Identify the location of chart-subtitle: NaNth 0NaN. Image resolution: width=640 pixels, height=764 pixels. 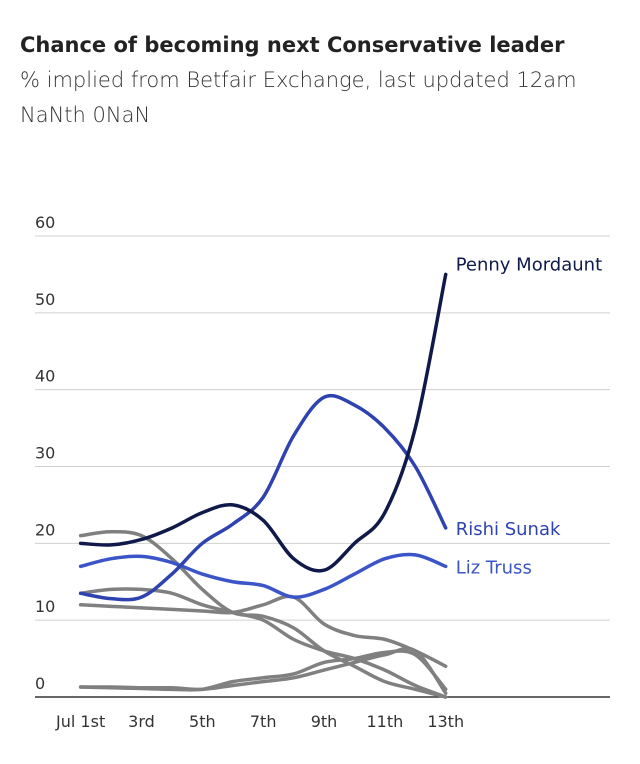
(85, 115).